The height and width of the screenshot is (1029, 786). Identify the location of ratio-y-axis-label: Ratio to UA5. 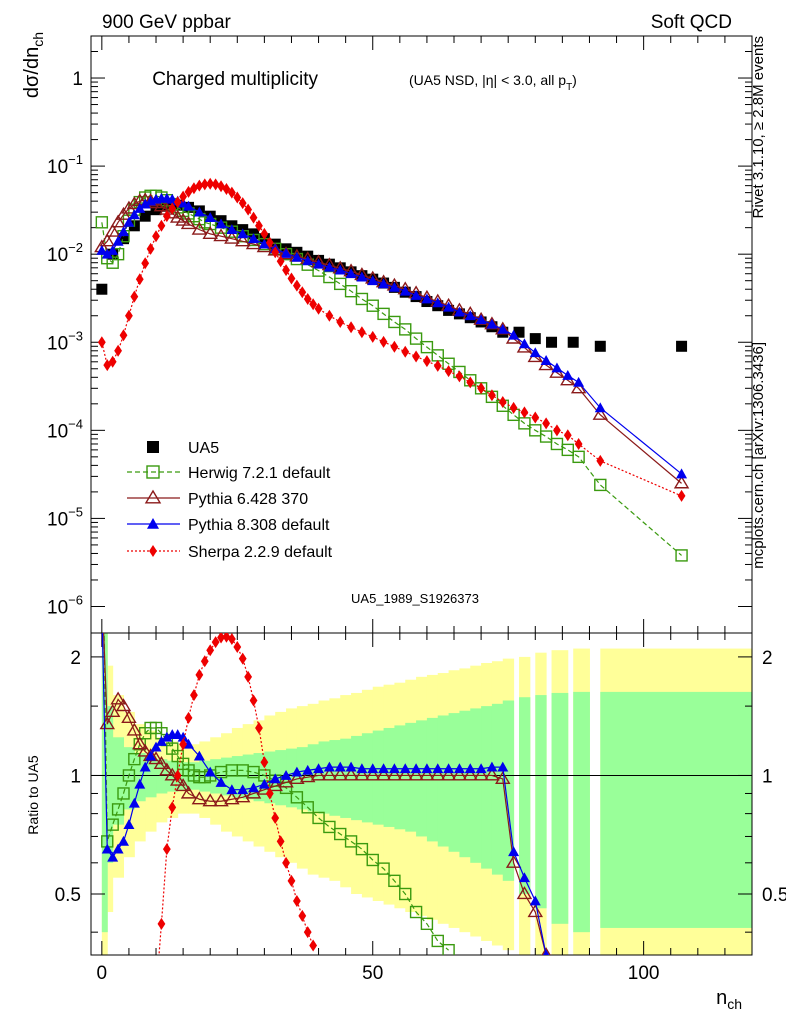
(33, 795).